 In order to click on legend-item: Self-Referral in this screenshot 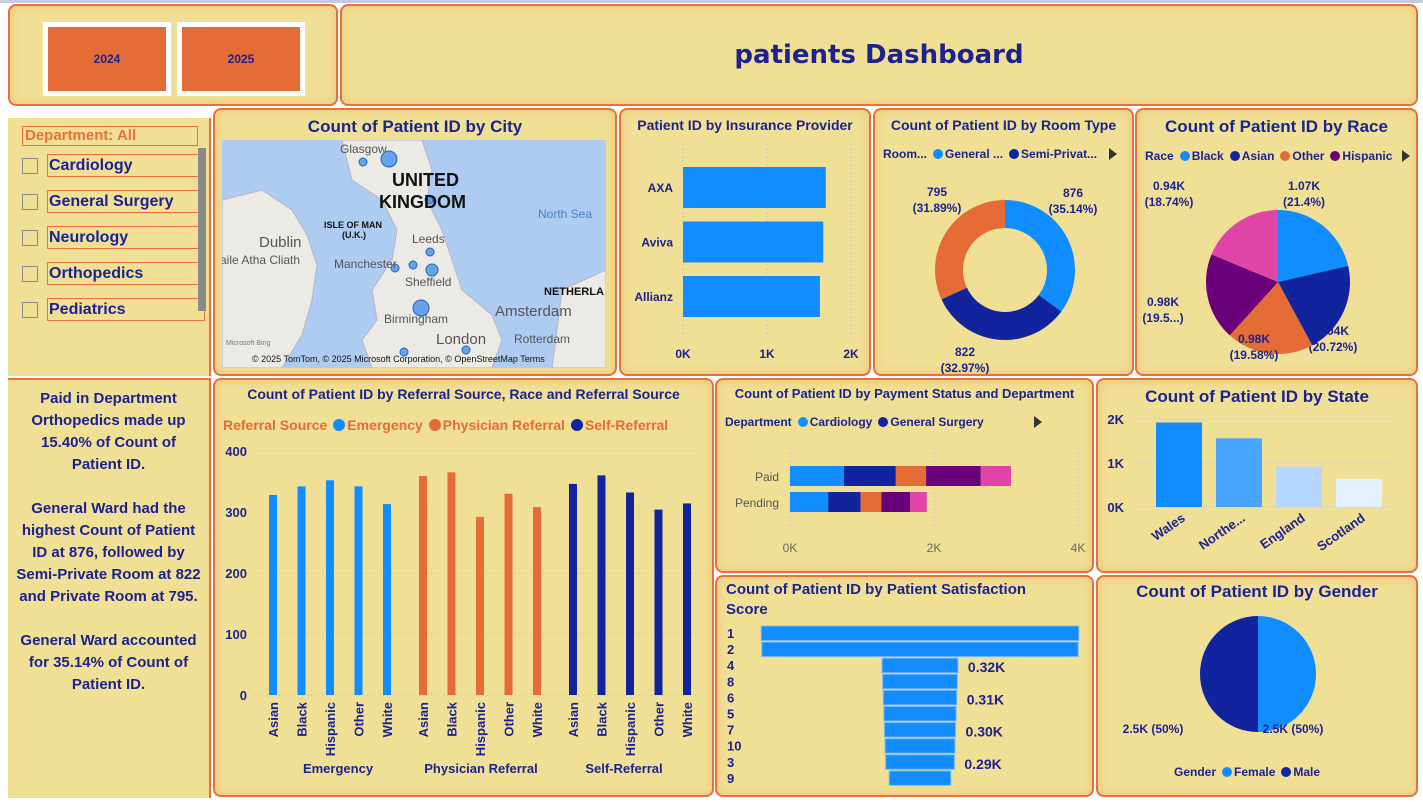, I will do `click(626, 425)`.